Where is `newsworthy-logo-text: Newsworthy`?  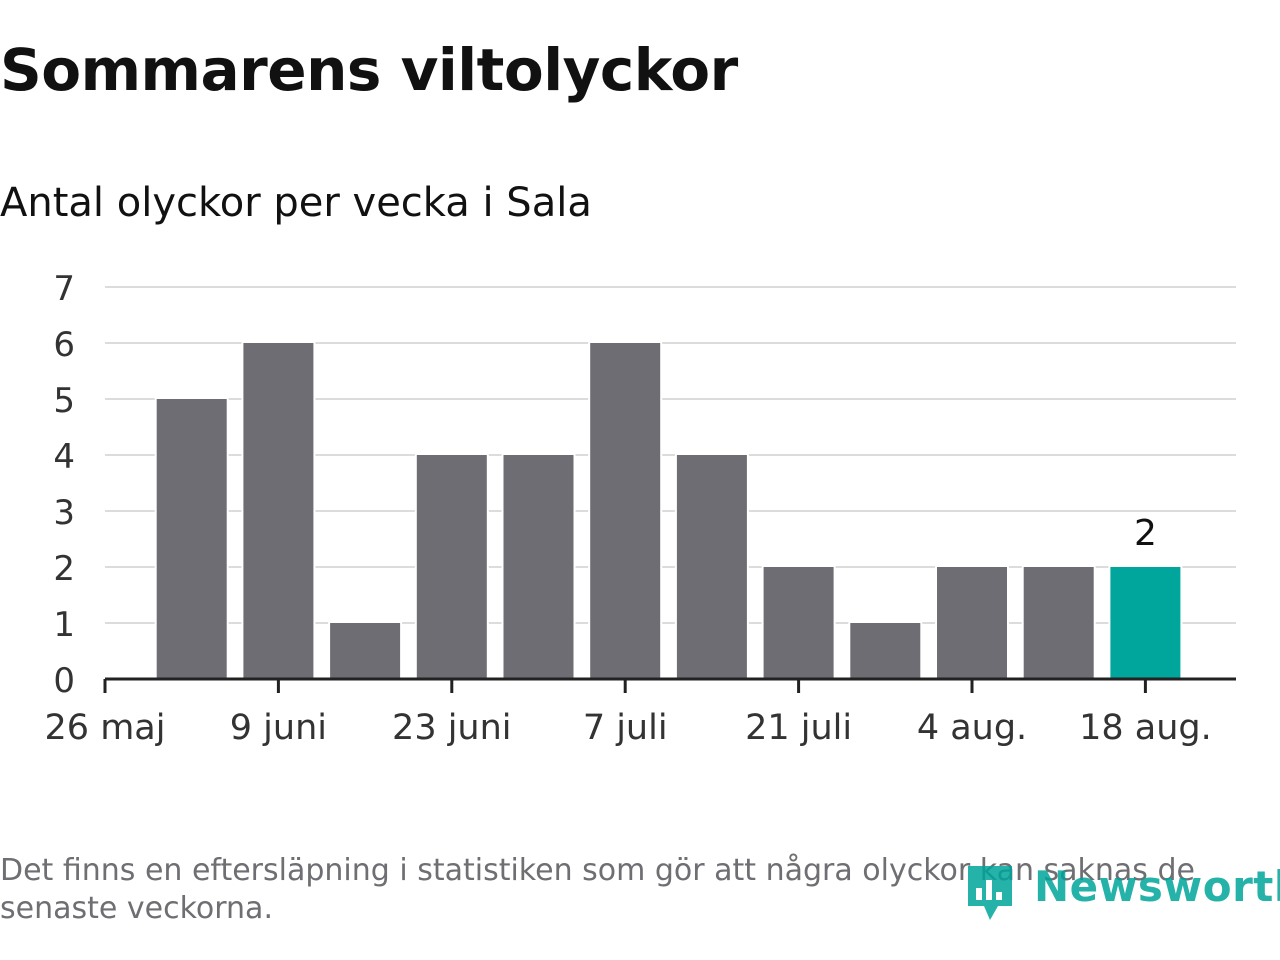
newsworthy-logo-text: Newsworthy is located at coordinates (1157, 886).